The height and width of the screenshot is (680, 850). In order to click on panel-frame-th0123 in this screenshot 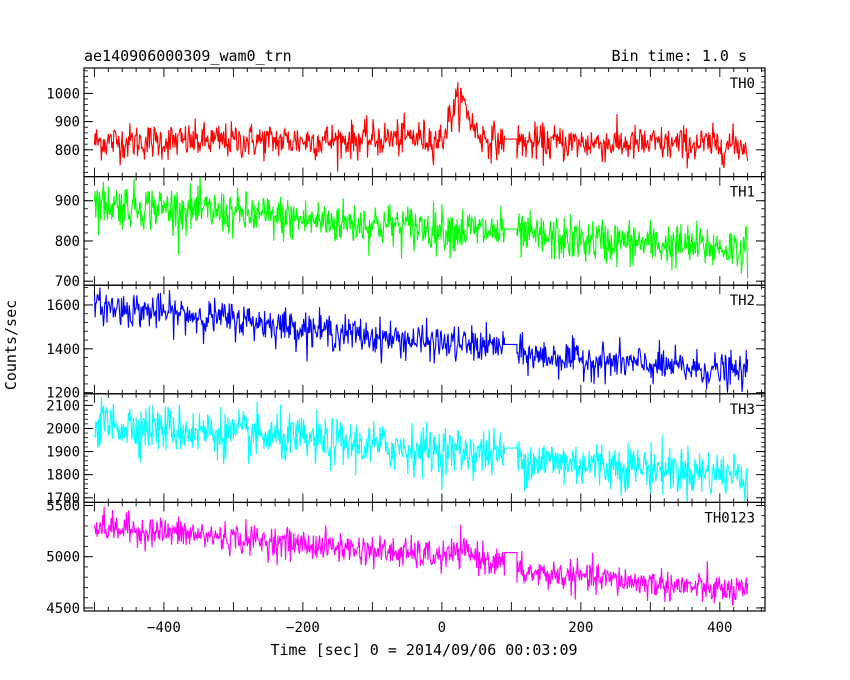, I will do `click(424, 556)`.